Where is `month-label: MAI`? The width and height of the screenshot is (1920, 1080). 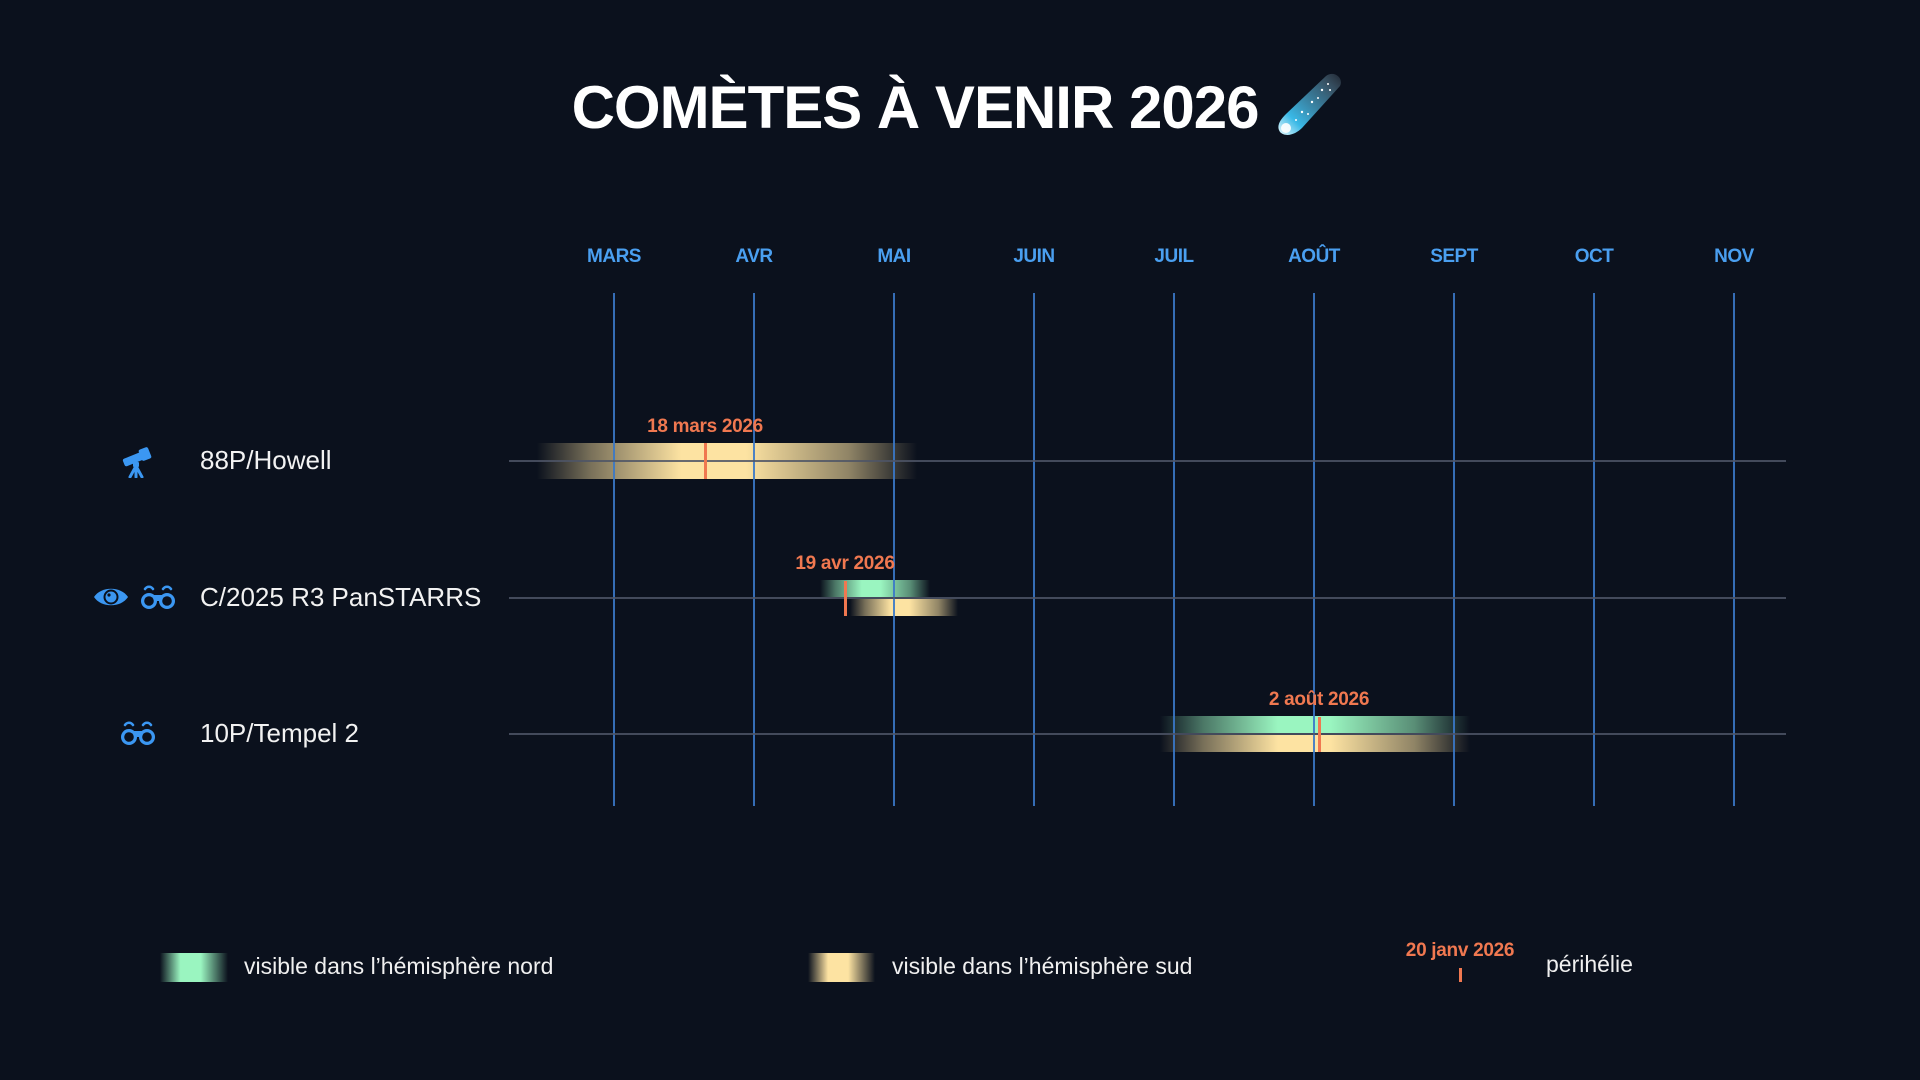
month-label: MAI is located at coordinates (894, 256).